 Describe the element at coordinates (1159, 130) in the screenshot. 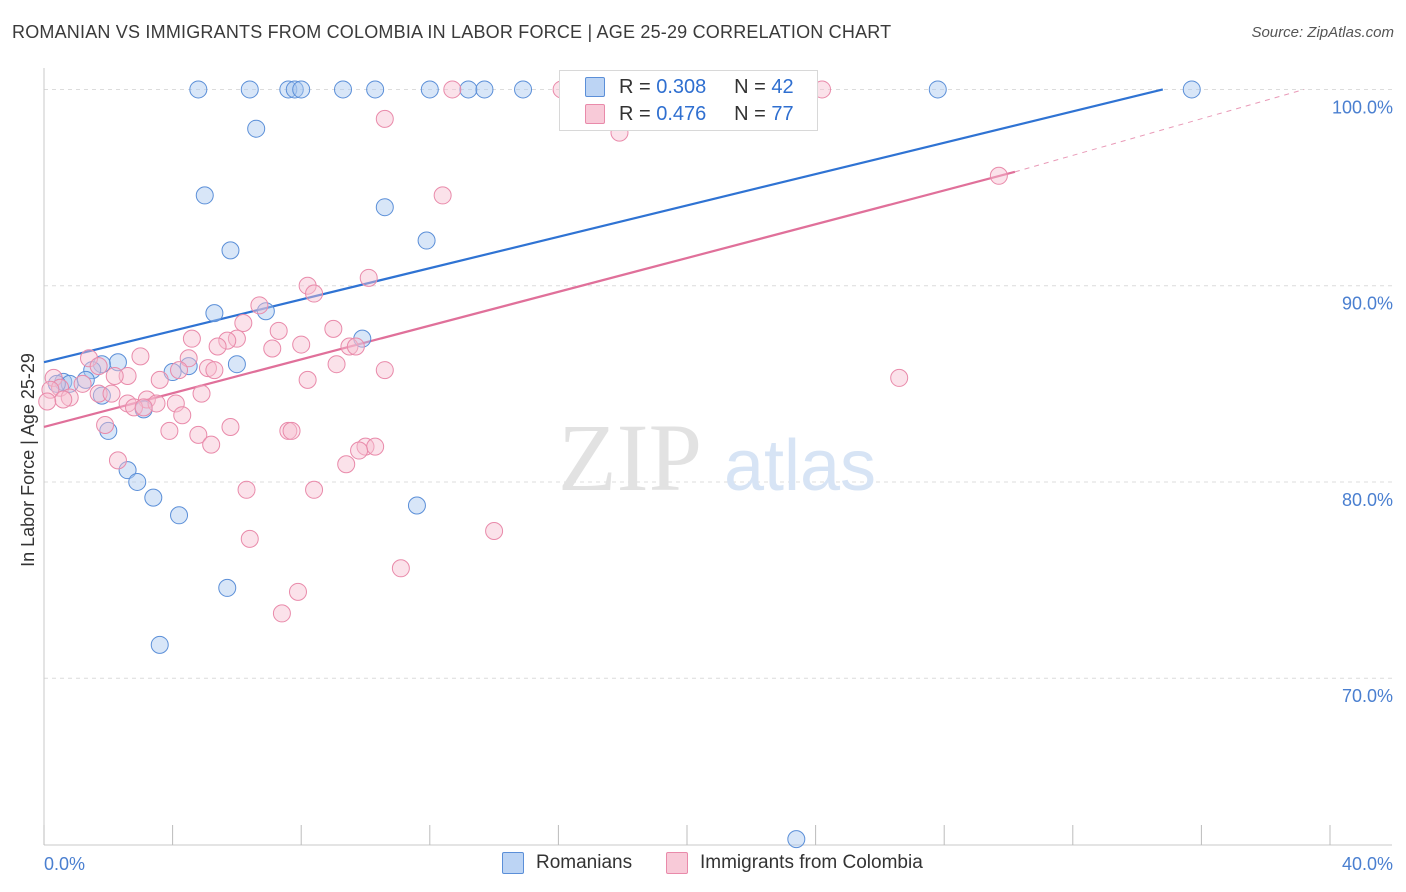

I see `pink-trend-extension` at that location.